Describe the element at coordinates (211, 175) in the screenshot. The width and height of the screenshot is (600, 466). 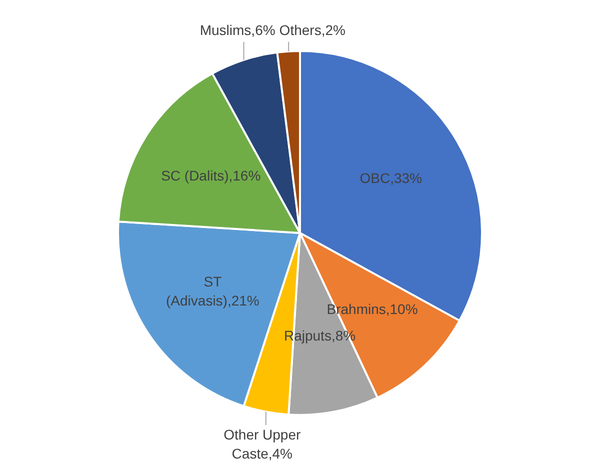
I see `slice-label: SC (Dalits),16%` at that location.